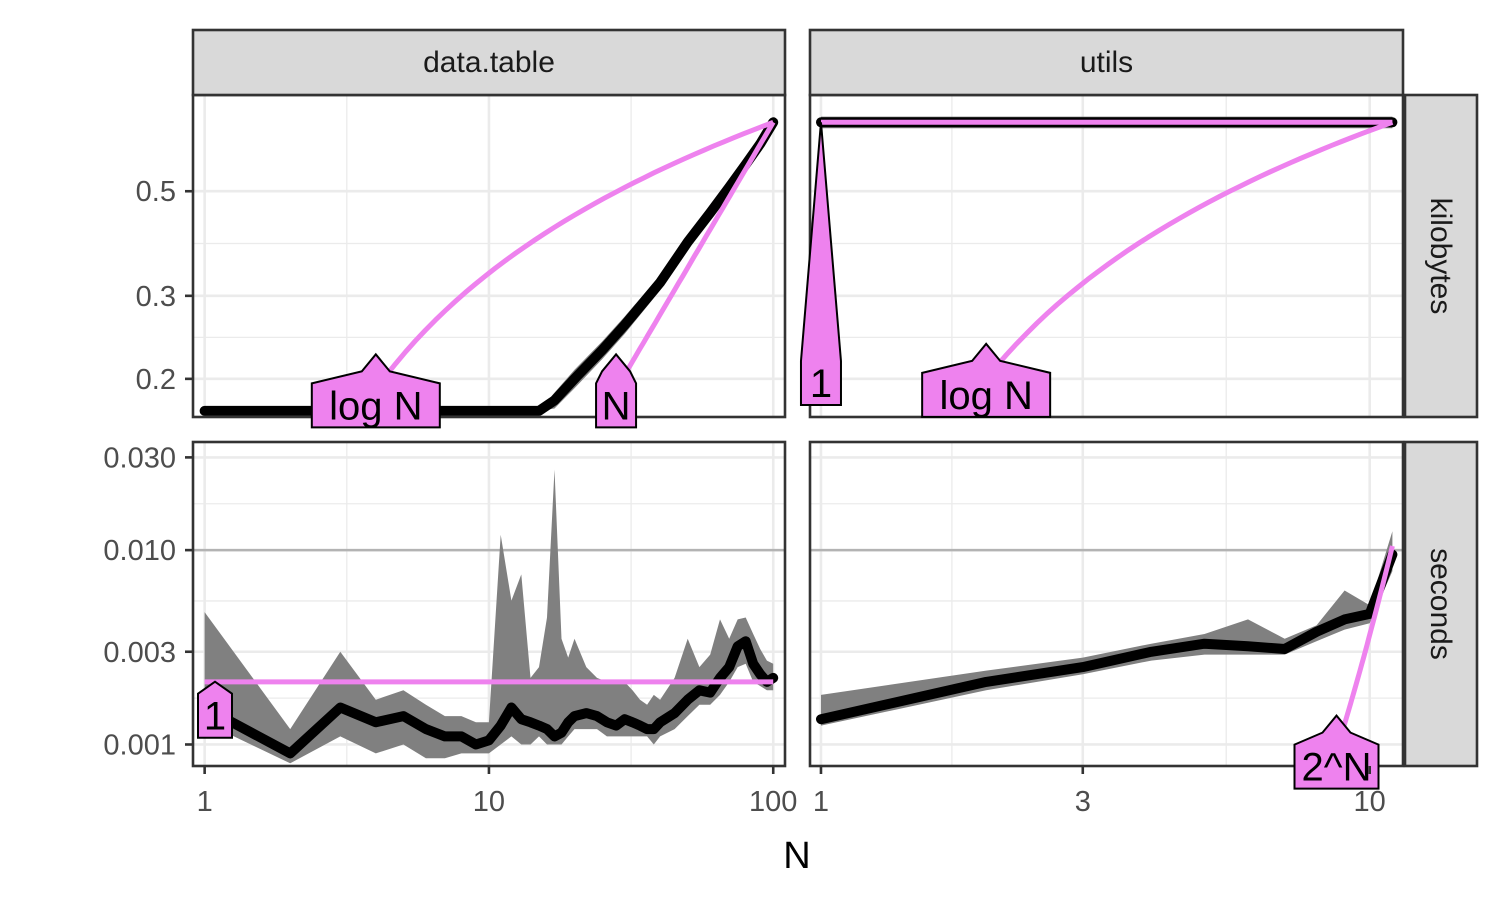  What do you see at coordinates (796, 856) in the screenshot?
I see `x-axis-title: N` at bounding box center [796, 856].